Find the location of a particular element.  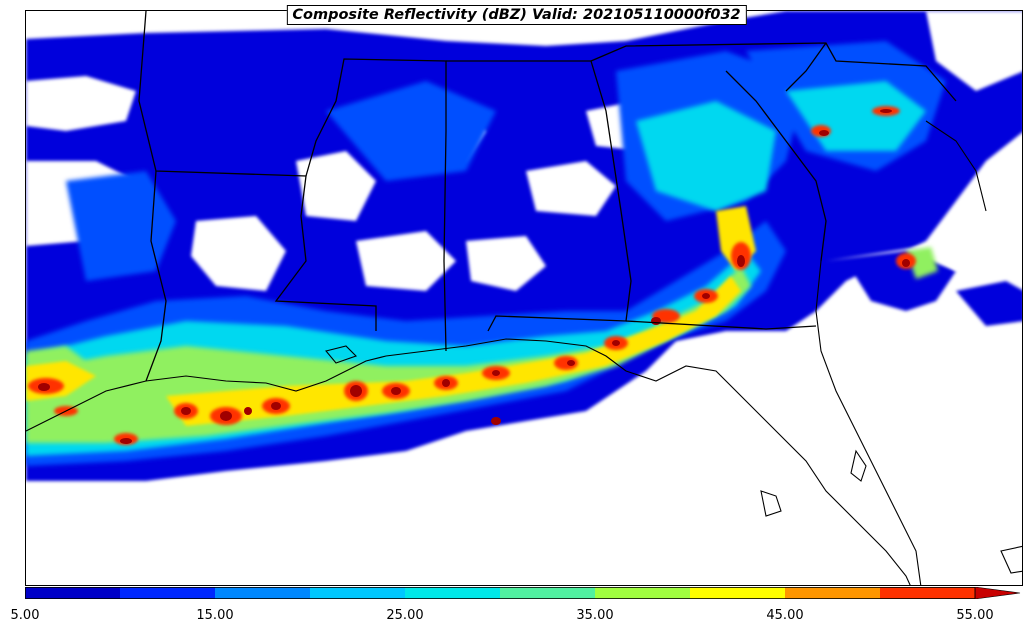

colorbar-tick-label: 55.00 is located at coordinates (975, 615).